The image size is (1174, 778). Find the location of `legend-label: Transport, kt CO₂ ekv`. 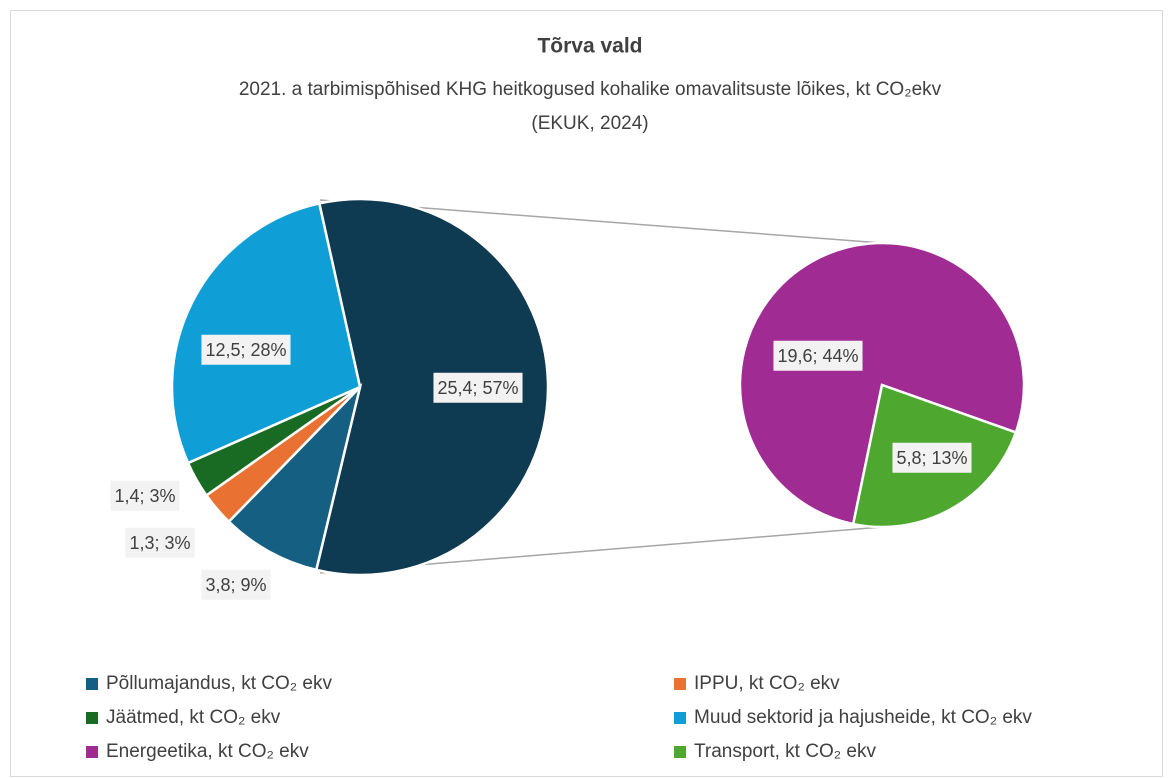

legend-label: Transport, kt CO₂ ekv is located at coordinates (785, 751).